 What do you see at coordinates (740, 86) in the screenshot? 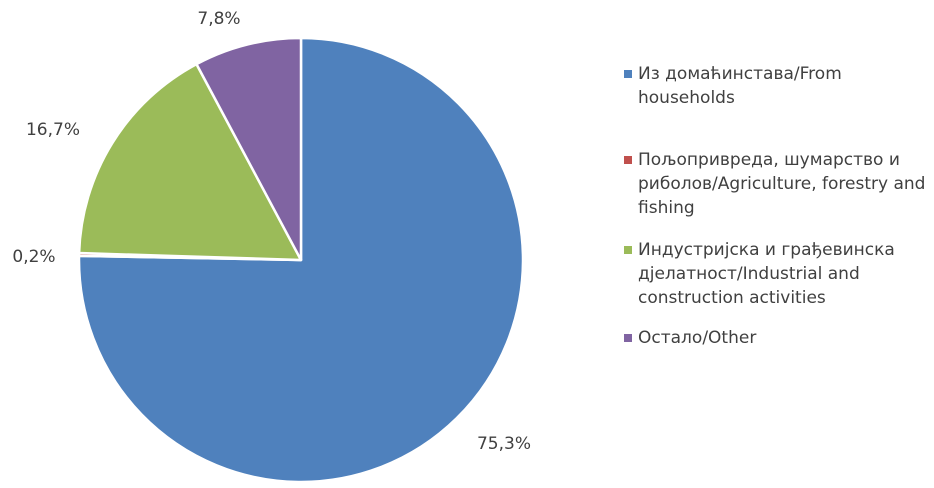
I see `legend-label-households: Из домаћинстава/From households` at bounding box center [740, 86].